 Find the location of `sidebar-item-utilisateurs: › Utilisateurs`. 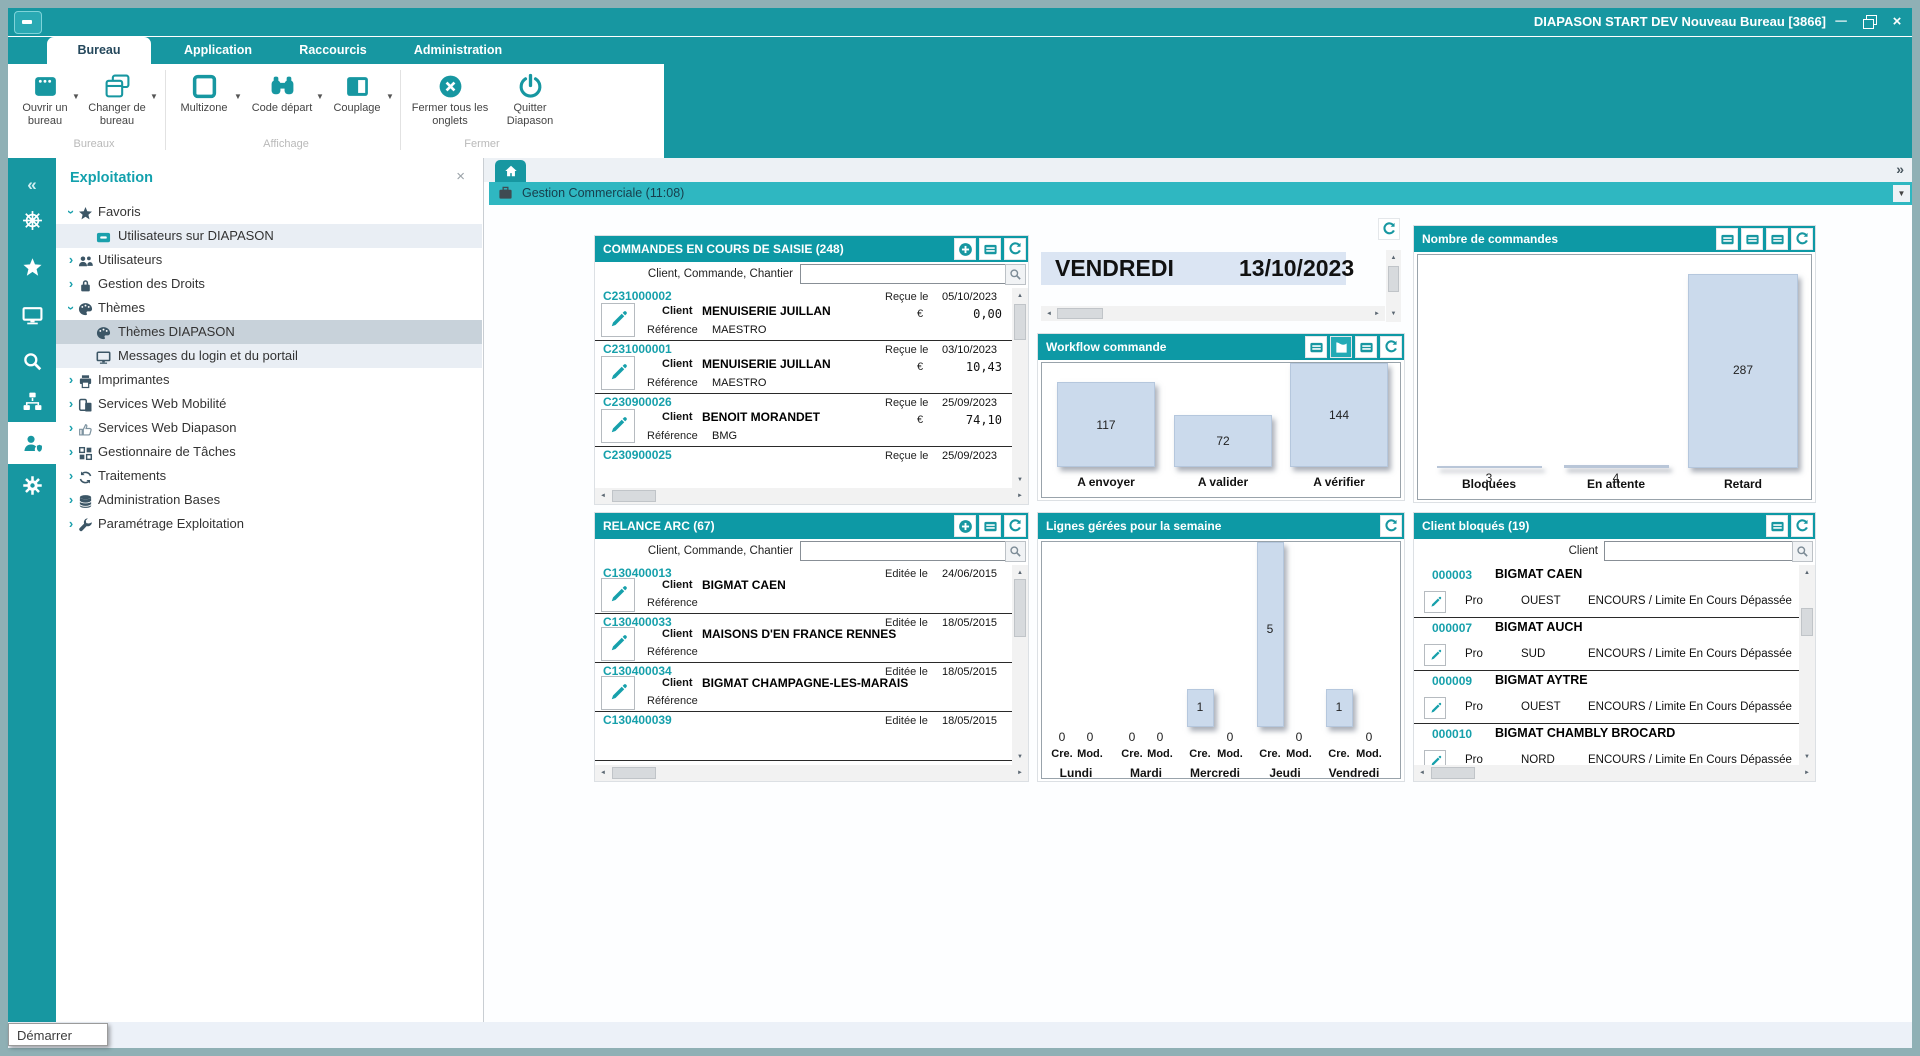

sidebar-item-utilisateurs: › Utilisateurs is located at coordinates (269, 260).